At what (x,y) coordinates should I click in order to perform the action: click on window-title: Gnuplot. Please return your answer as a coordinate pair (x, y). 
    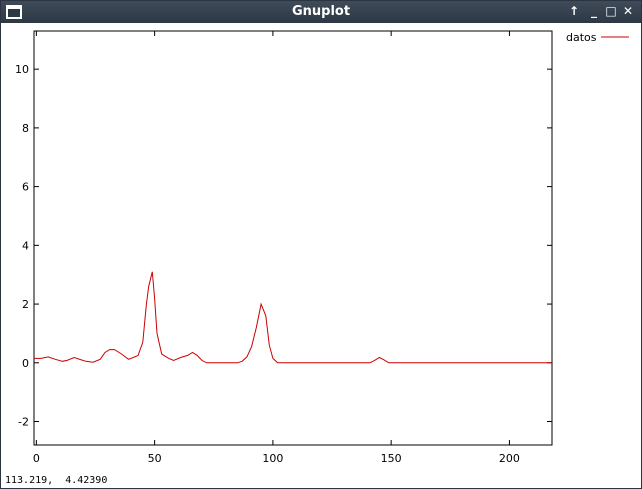
    Looking at the image, I should click on (321, 11).